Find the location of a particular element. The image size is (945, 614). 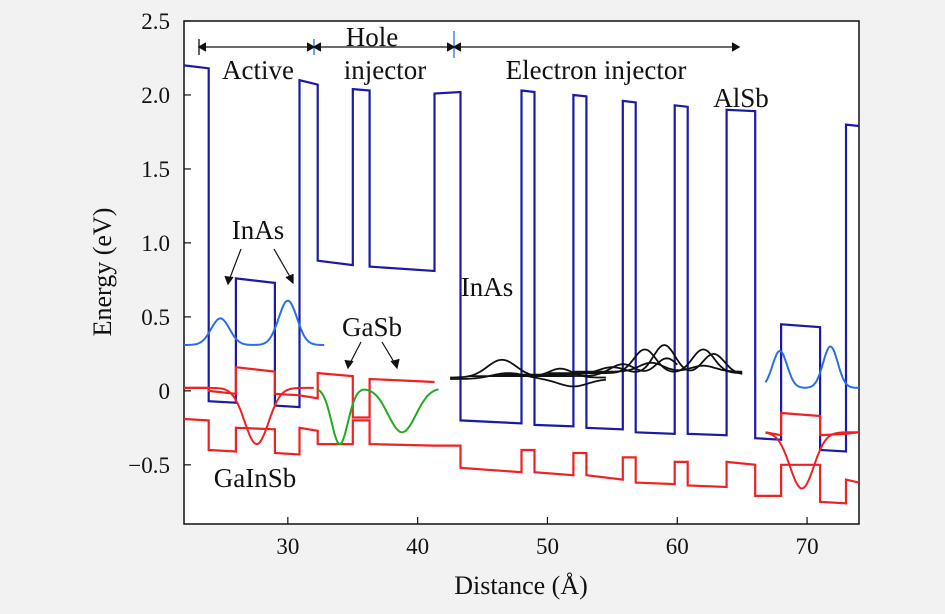

wavefunction-electron-right is located at coordinates (811, 367).